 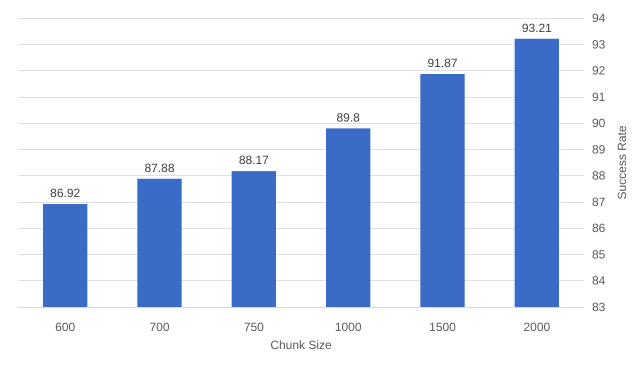 What do you see at coordinates (442, 327) in the screenshot?
I see `x-tick-label: 1500` at bounding box center [442, 327].